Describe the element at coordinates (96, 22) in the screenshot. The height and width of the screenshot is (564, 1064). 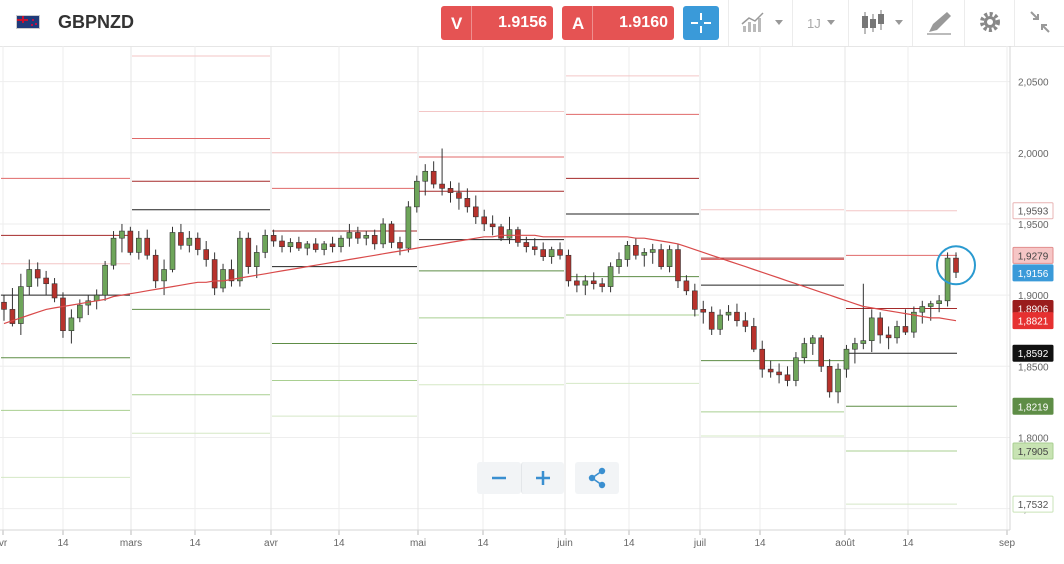
I see `symbol-title: GBPNZD` at that location.